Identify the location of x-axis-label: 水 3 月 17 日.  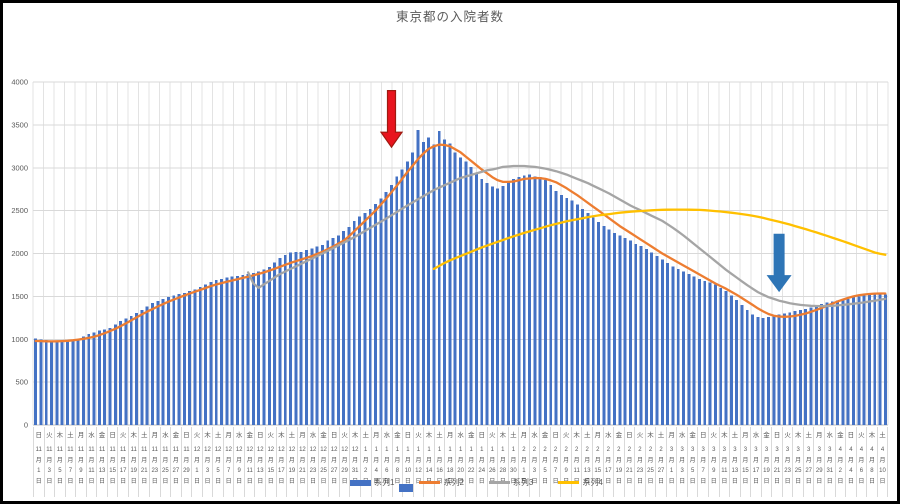
(755, 462).